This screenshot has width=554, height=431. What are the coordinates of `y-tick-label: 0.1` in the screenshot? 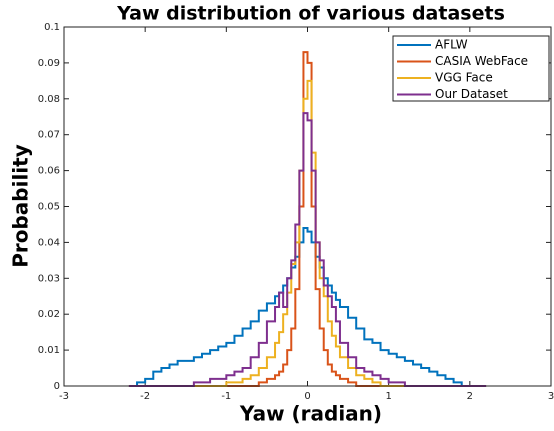 It's located at (52, 27).